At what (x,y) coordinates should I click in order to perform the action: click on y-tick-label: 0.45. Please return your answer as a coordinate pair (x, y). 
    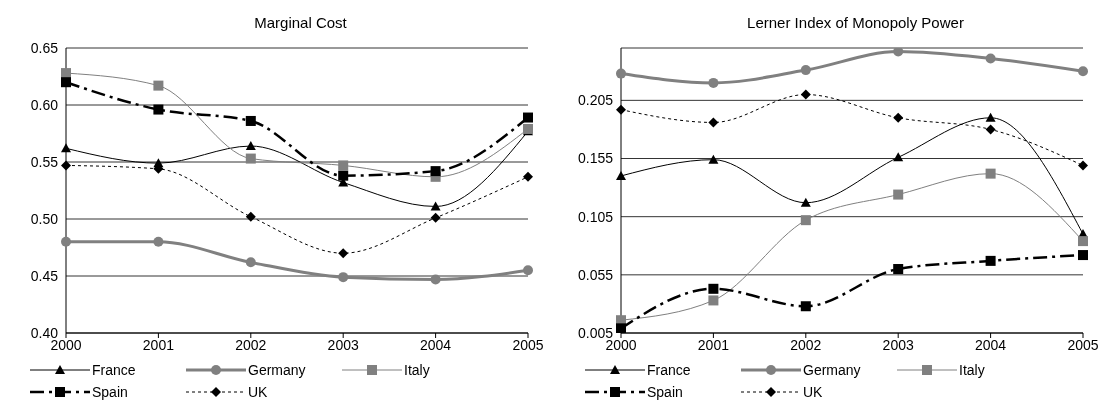
    Looking at the image, I should click on (44, 275).